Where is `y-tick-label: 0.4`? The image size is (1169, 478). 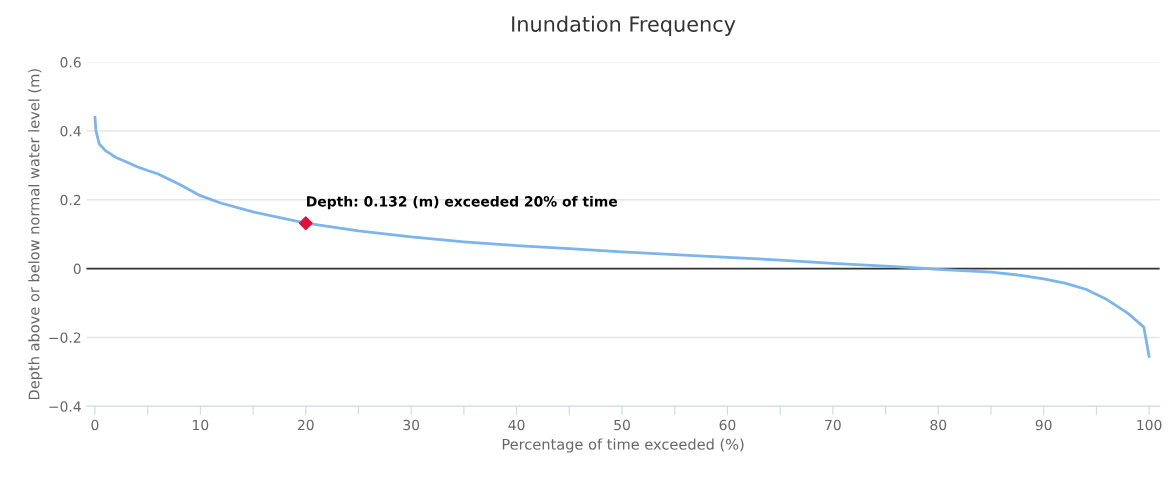 y-tick-label: 0.4 is located at coordinates (70, 131).